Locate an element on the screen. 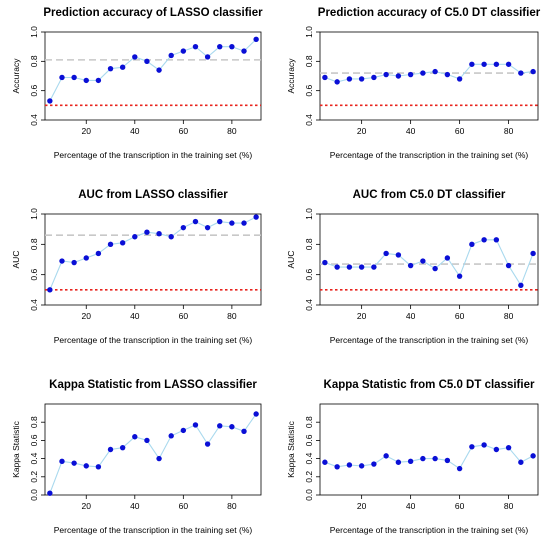 The width and height of the screenshot is (550, 542). x-tick-label: 80 is located at coordinates (509, 316).